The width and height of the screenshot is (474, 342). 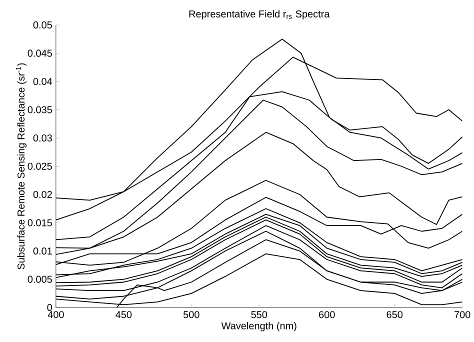 What do you see at coordinates (394, 314) in the screenshot?
I see `x-tick-label: 650` at bounding box center [394, 314].